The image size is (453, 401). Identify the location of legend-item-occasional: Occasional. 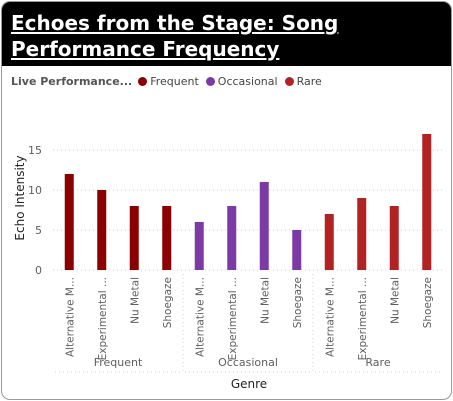
(241, 81).